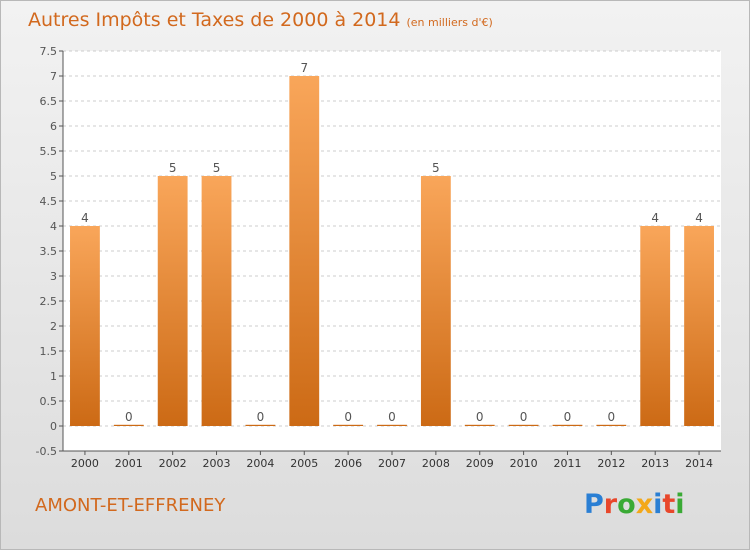  Describe the element at coordinates (644, 504) in the screenshot. I see `logo-letter: x` at that location.